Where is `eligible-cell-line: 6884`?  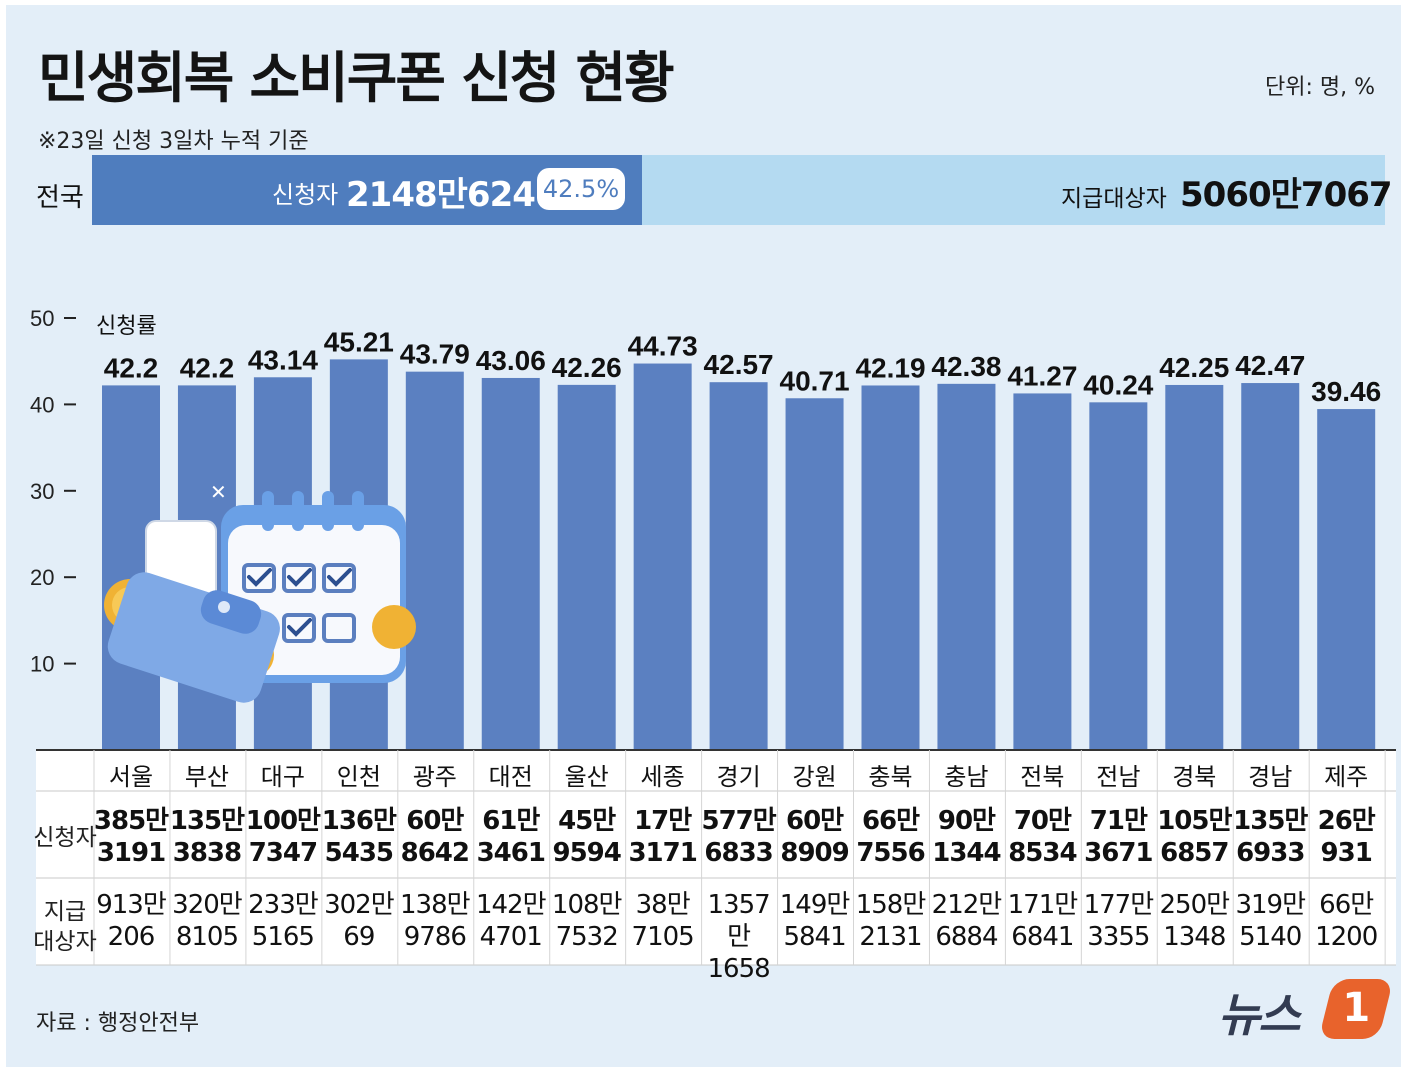
eligible-cell-line: 6884 is located at coordinates (966, 937).